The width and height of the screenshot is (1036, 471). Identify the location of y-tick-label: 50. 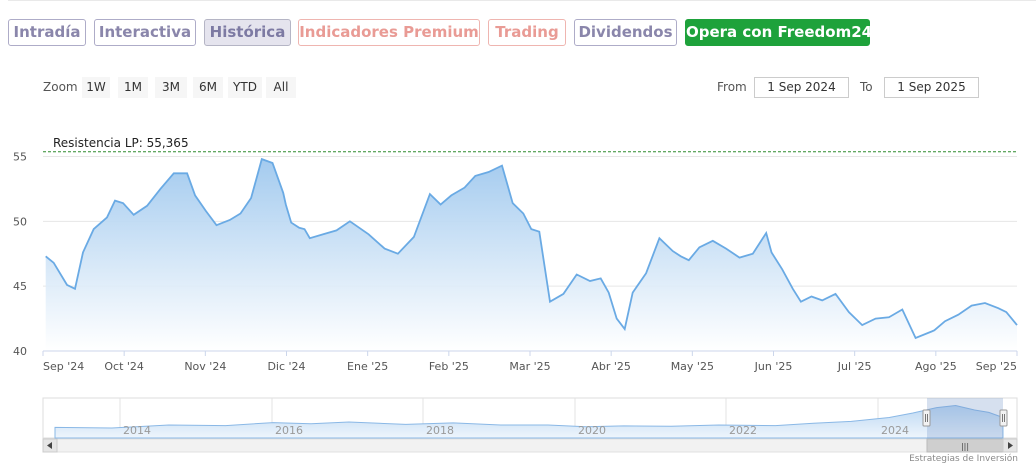
(20, 221).